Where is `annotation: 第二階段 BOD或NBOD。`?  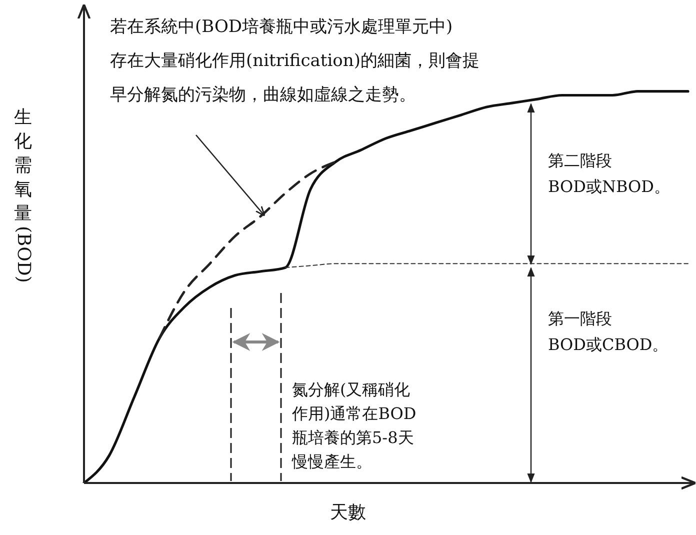 annotation: 第二階段 BOD或NBOD。 is located at coordinates (609, 174).